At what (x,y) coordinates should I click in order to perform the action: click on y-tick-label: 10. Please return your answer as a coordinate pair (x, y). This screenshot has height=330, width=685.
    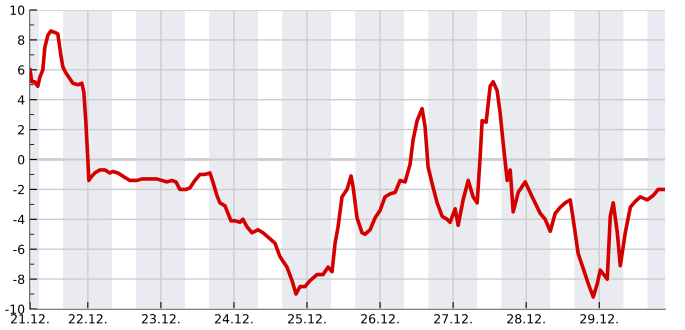
    Looking at the image, I should click on (17, 10).